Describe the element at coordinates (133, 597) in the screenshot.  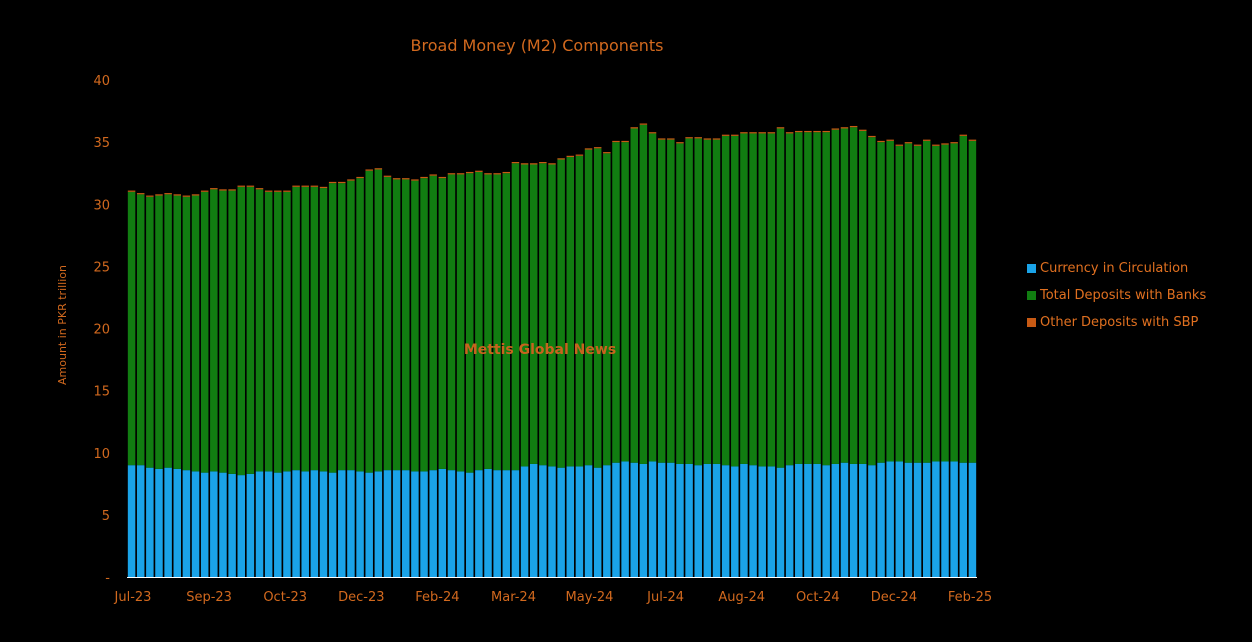
I see `x-tick-label: Jul-23` at that location.